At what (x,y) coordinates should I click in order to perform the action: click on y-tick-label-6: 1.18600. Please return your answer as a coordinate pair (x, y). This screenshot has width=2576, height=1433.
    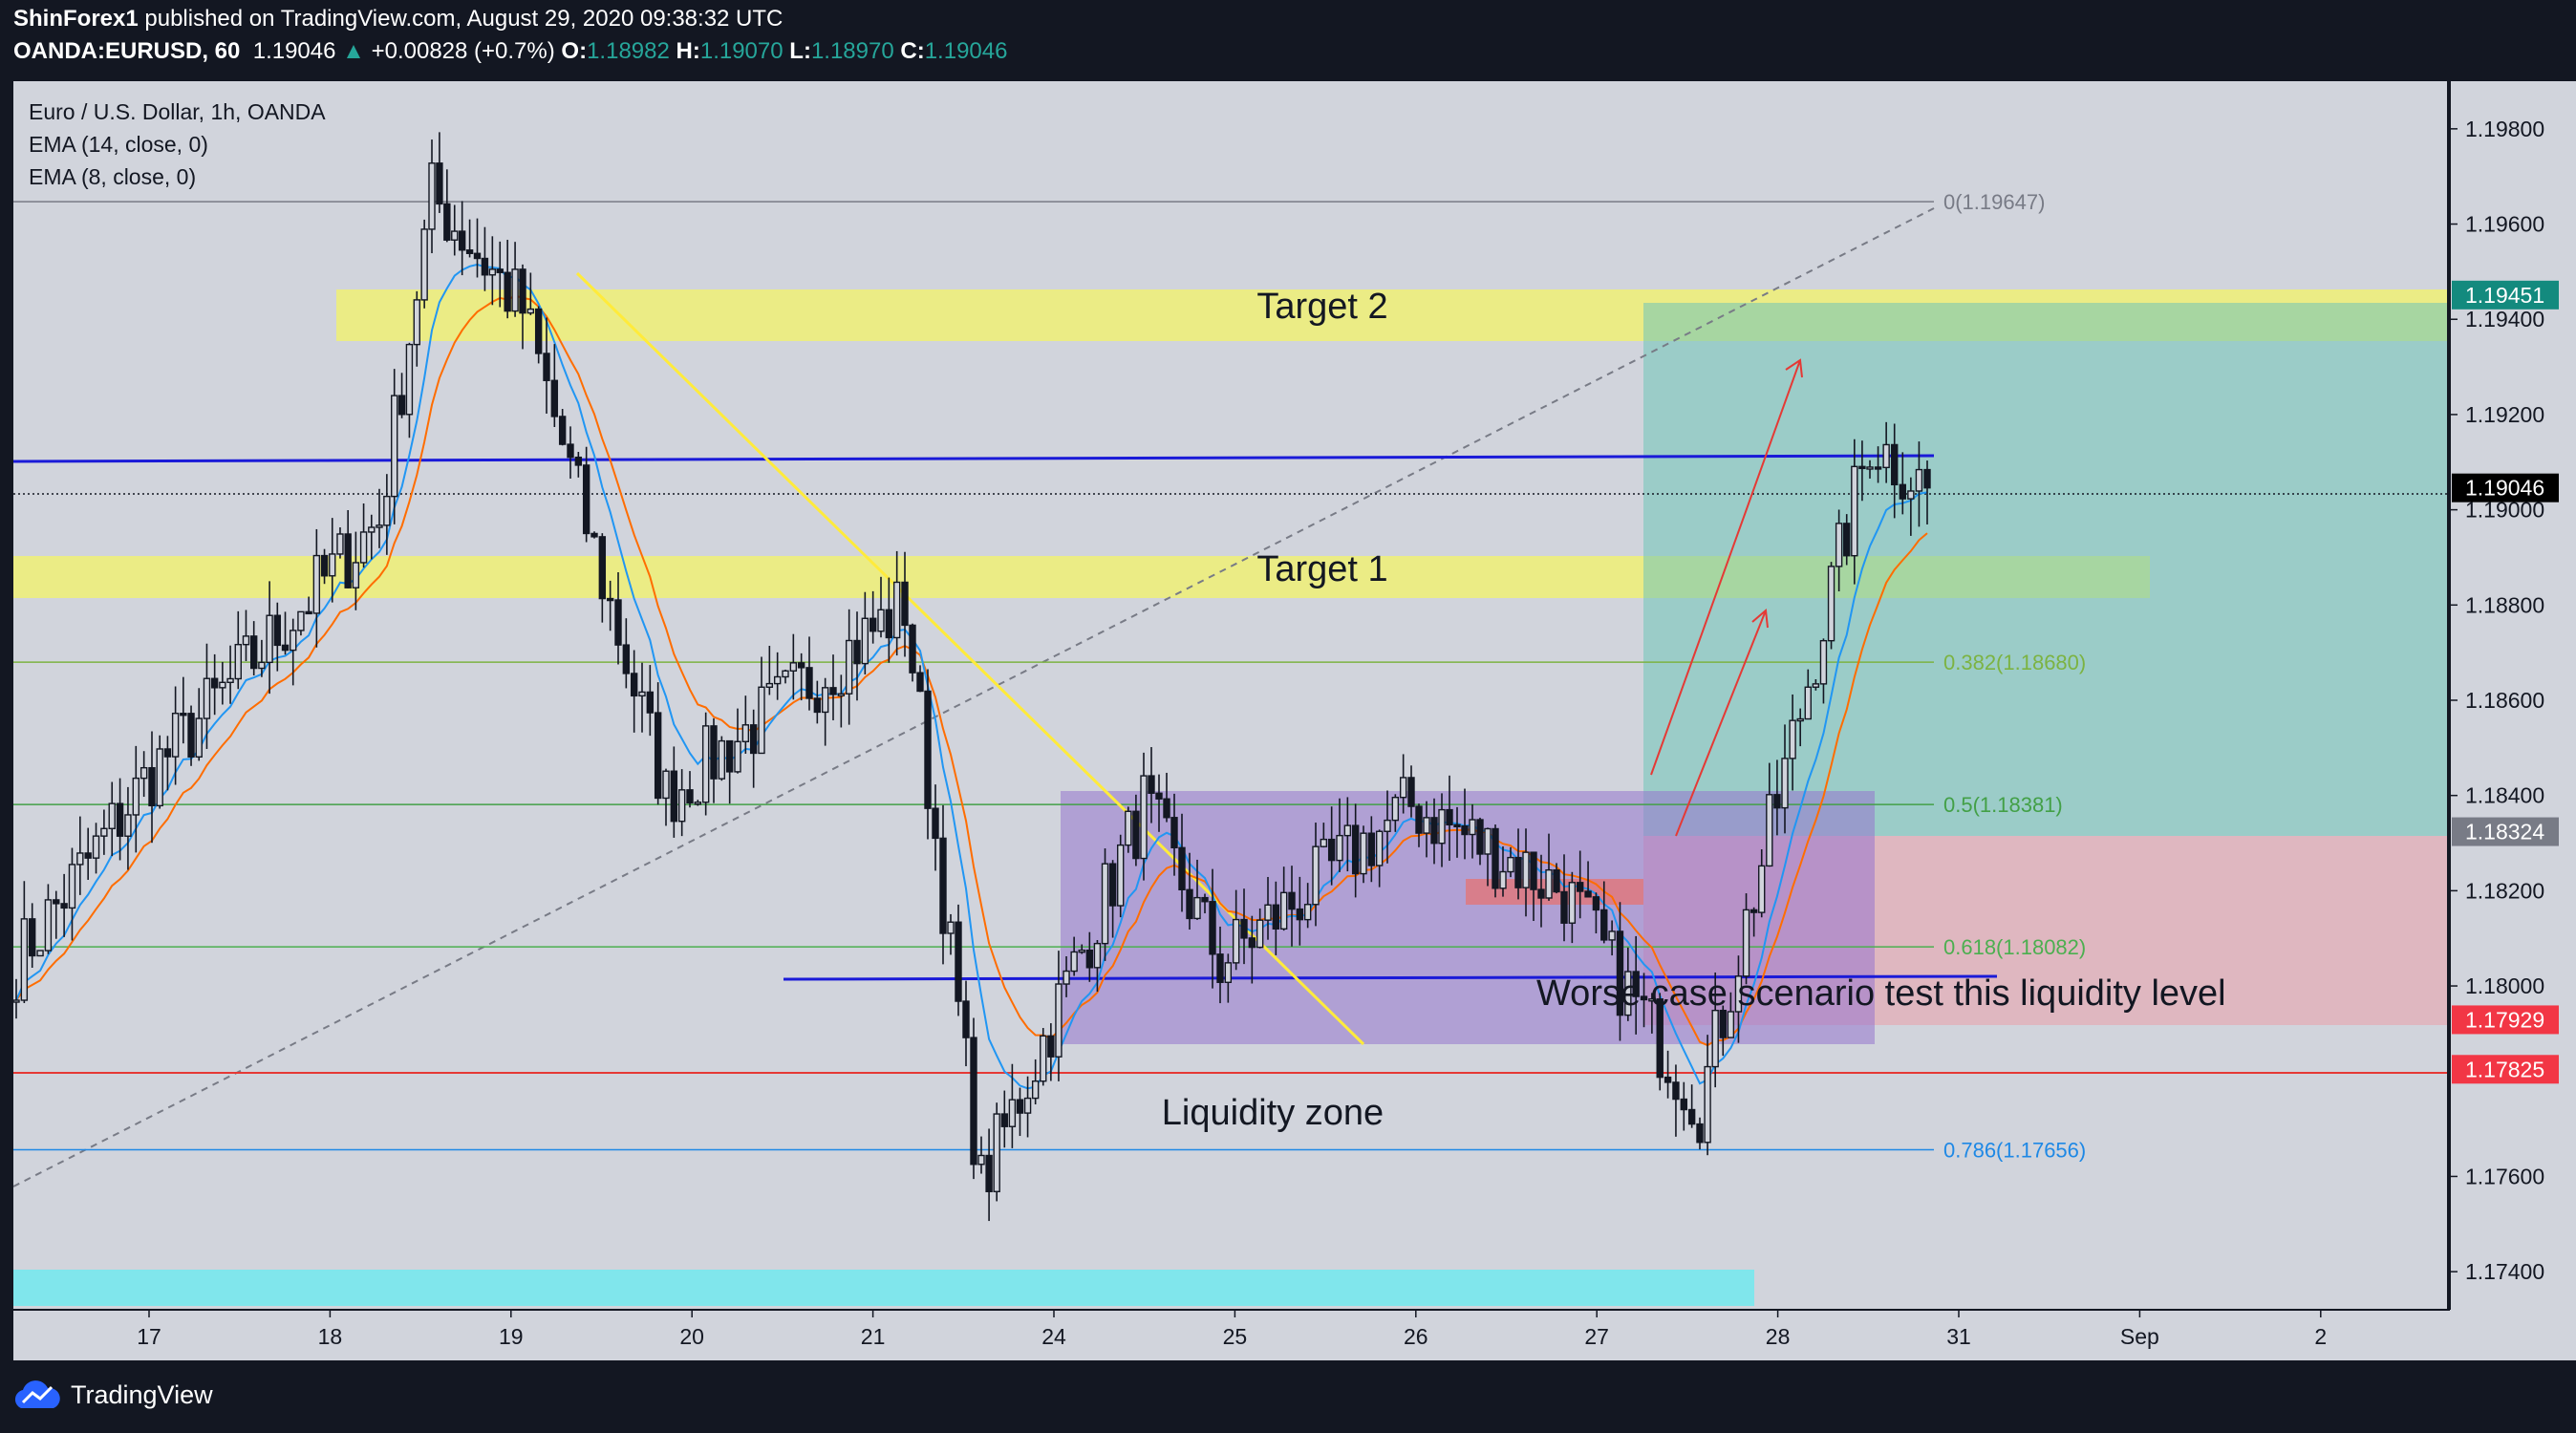
    Looking at the image, I should click on (2504, 700).